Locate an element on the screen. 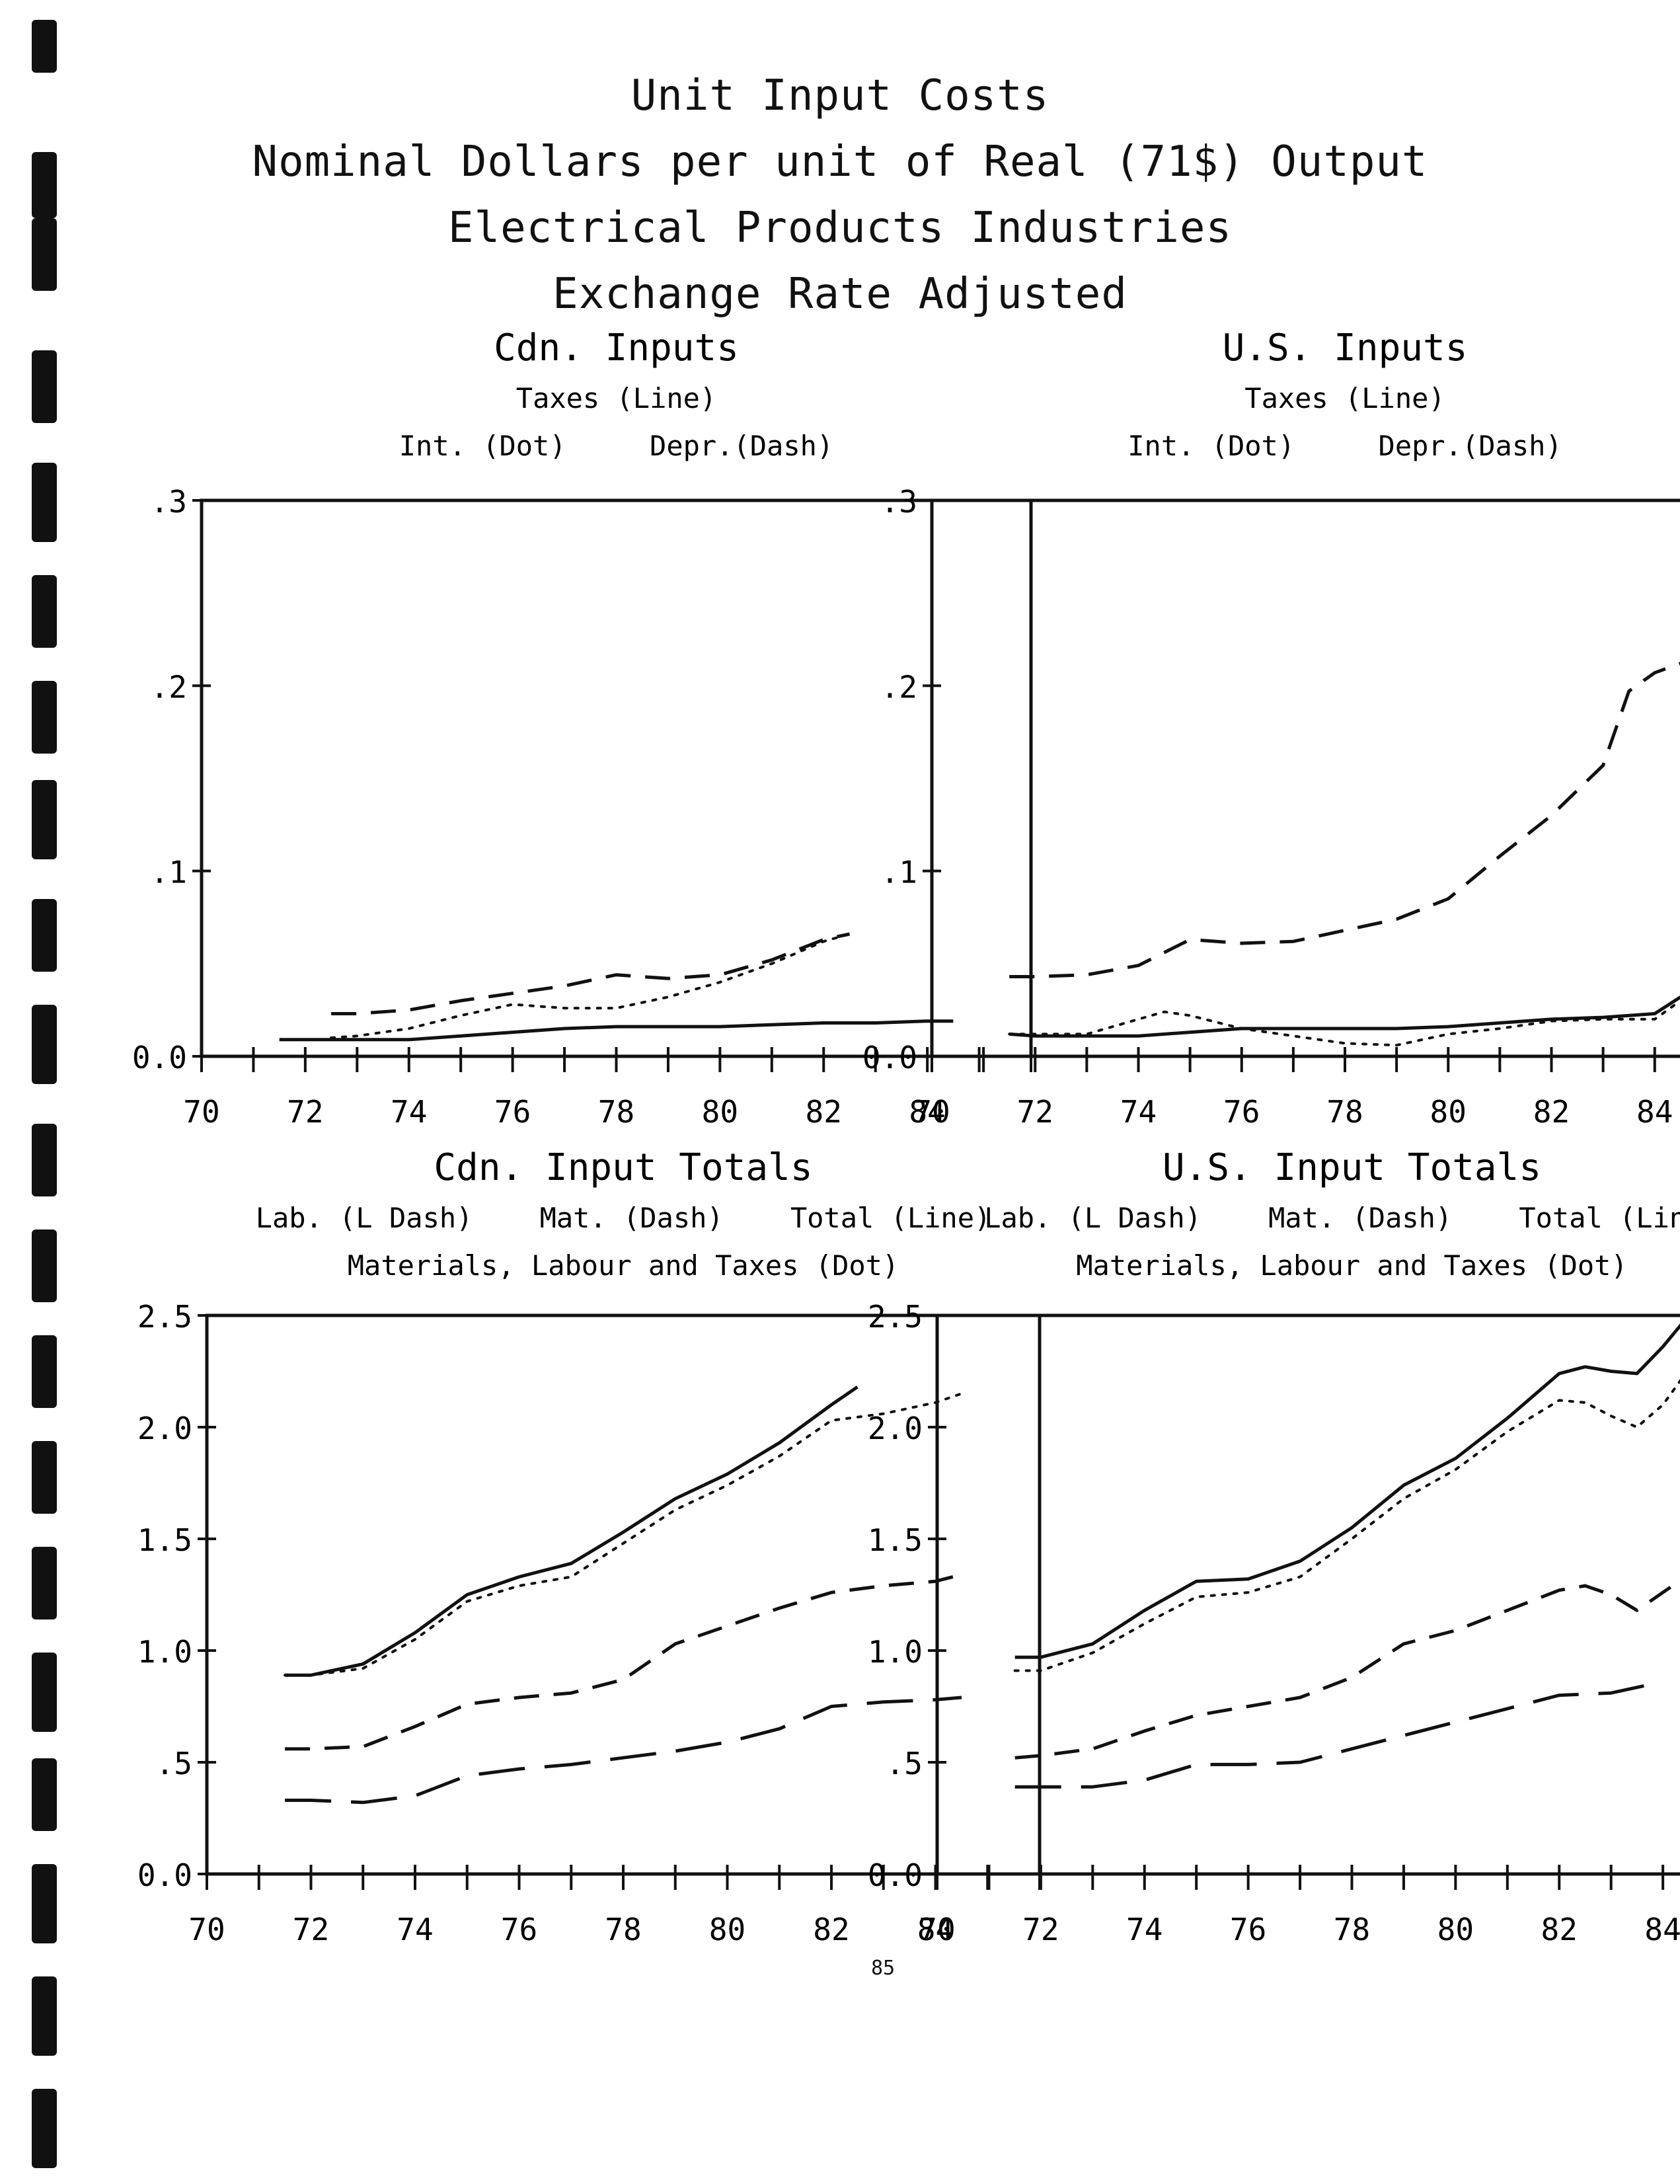 This screenshot has height=2184, width=1680. chart-title: U.S. Inputs is located at coordinates (1345, 348).